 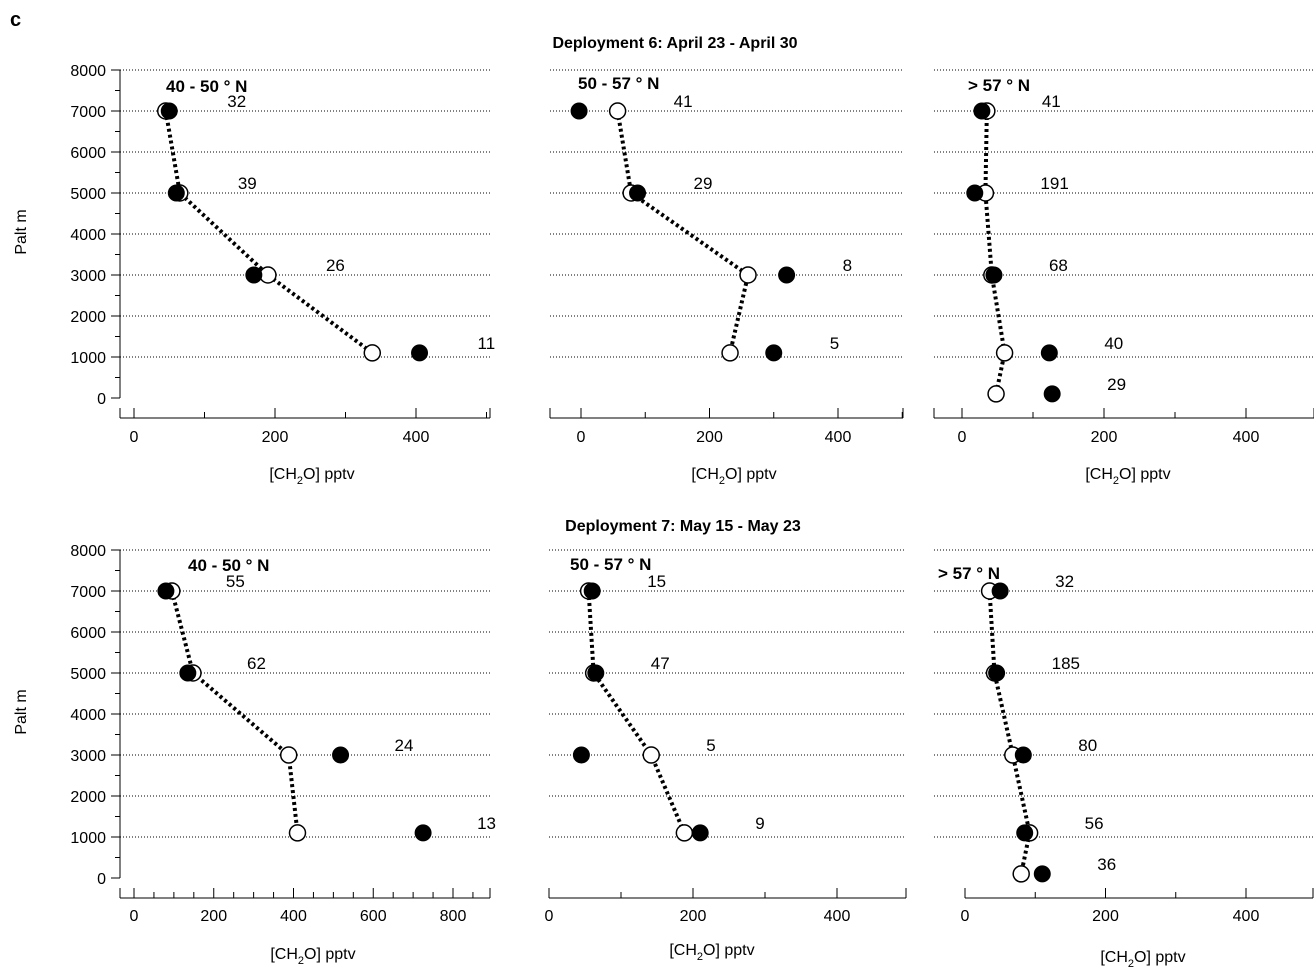 What do you see at coordinates (88, 756) in the screenshot?
I see `y-tick-label: 3000` at bounding box center [88, 756].